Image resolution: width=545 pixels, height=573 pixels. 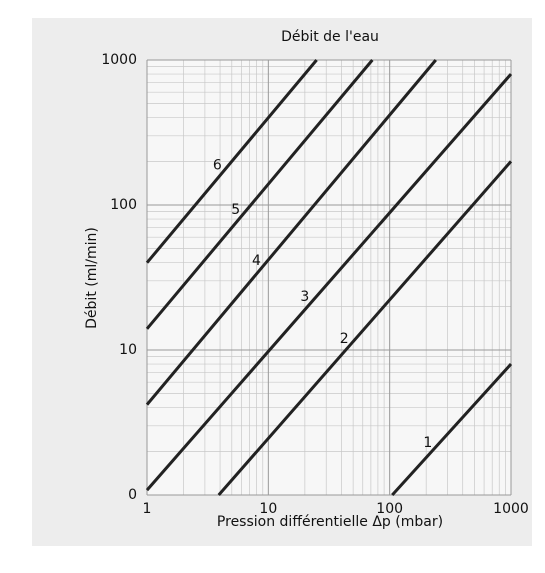 I want to click on x-axis-label: Pression différentielle Δp (mbar), so click(x=330, y=522).